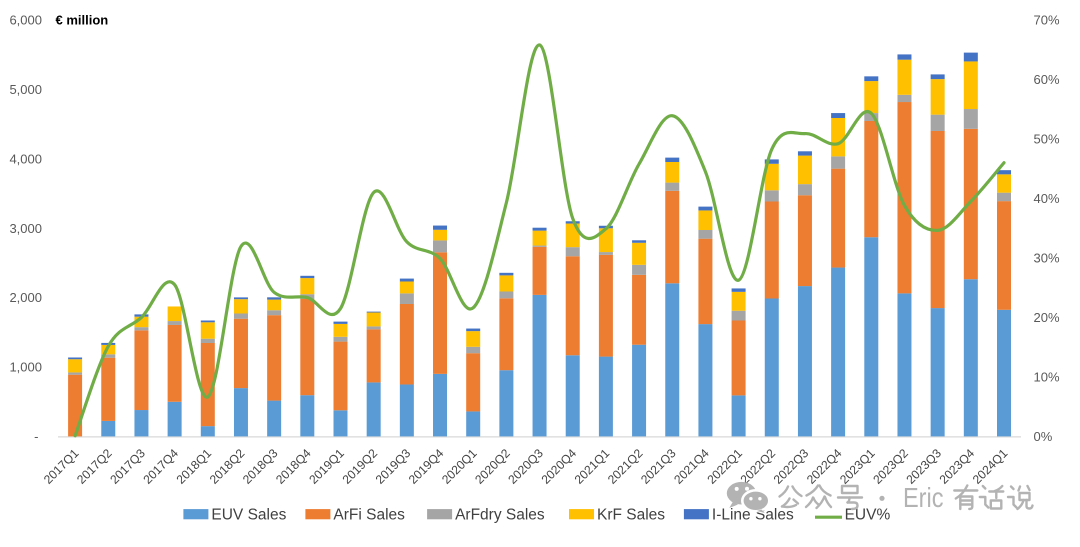 The image size is (1080, 547). I want to click on svg-text: 5,000, so click(25, 89).